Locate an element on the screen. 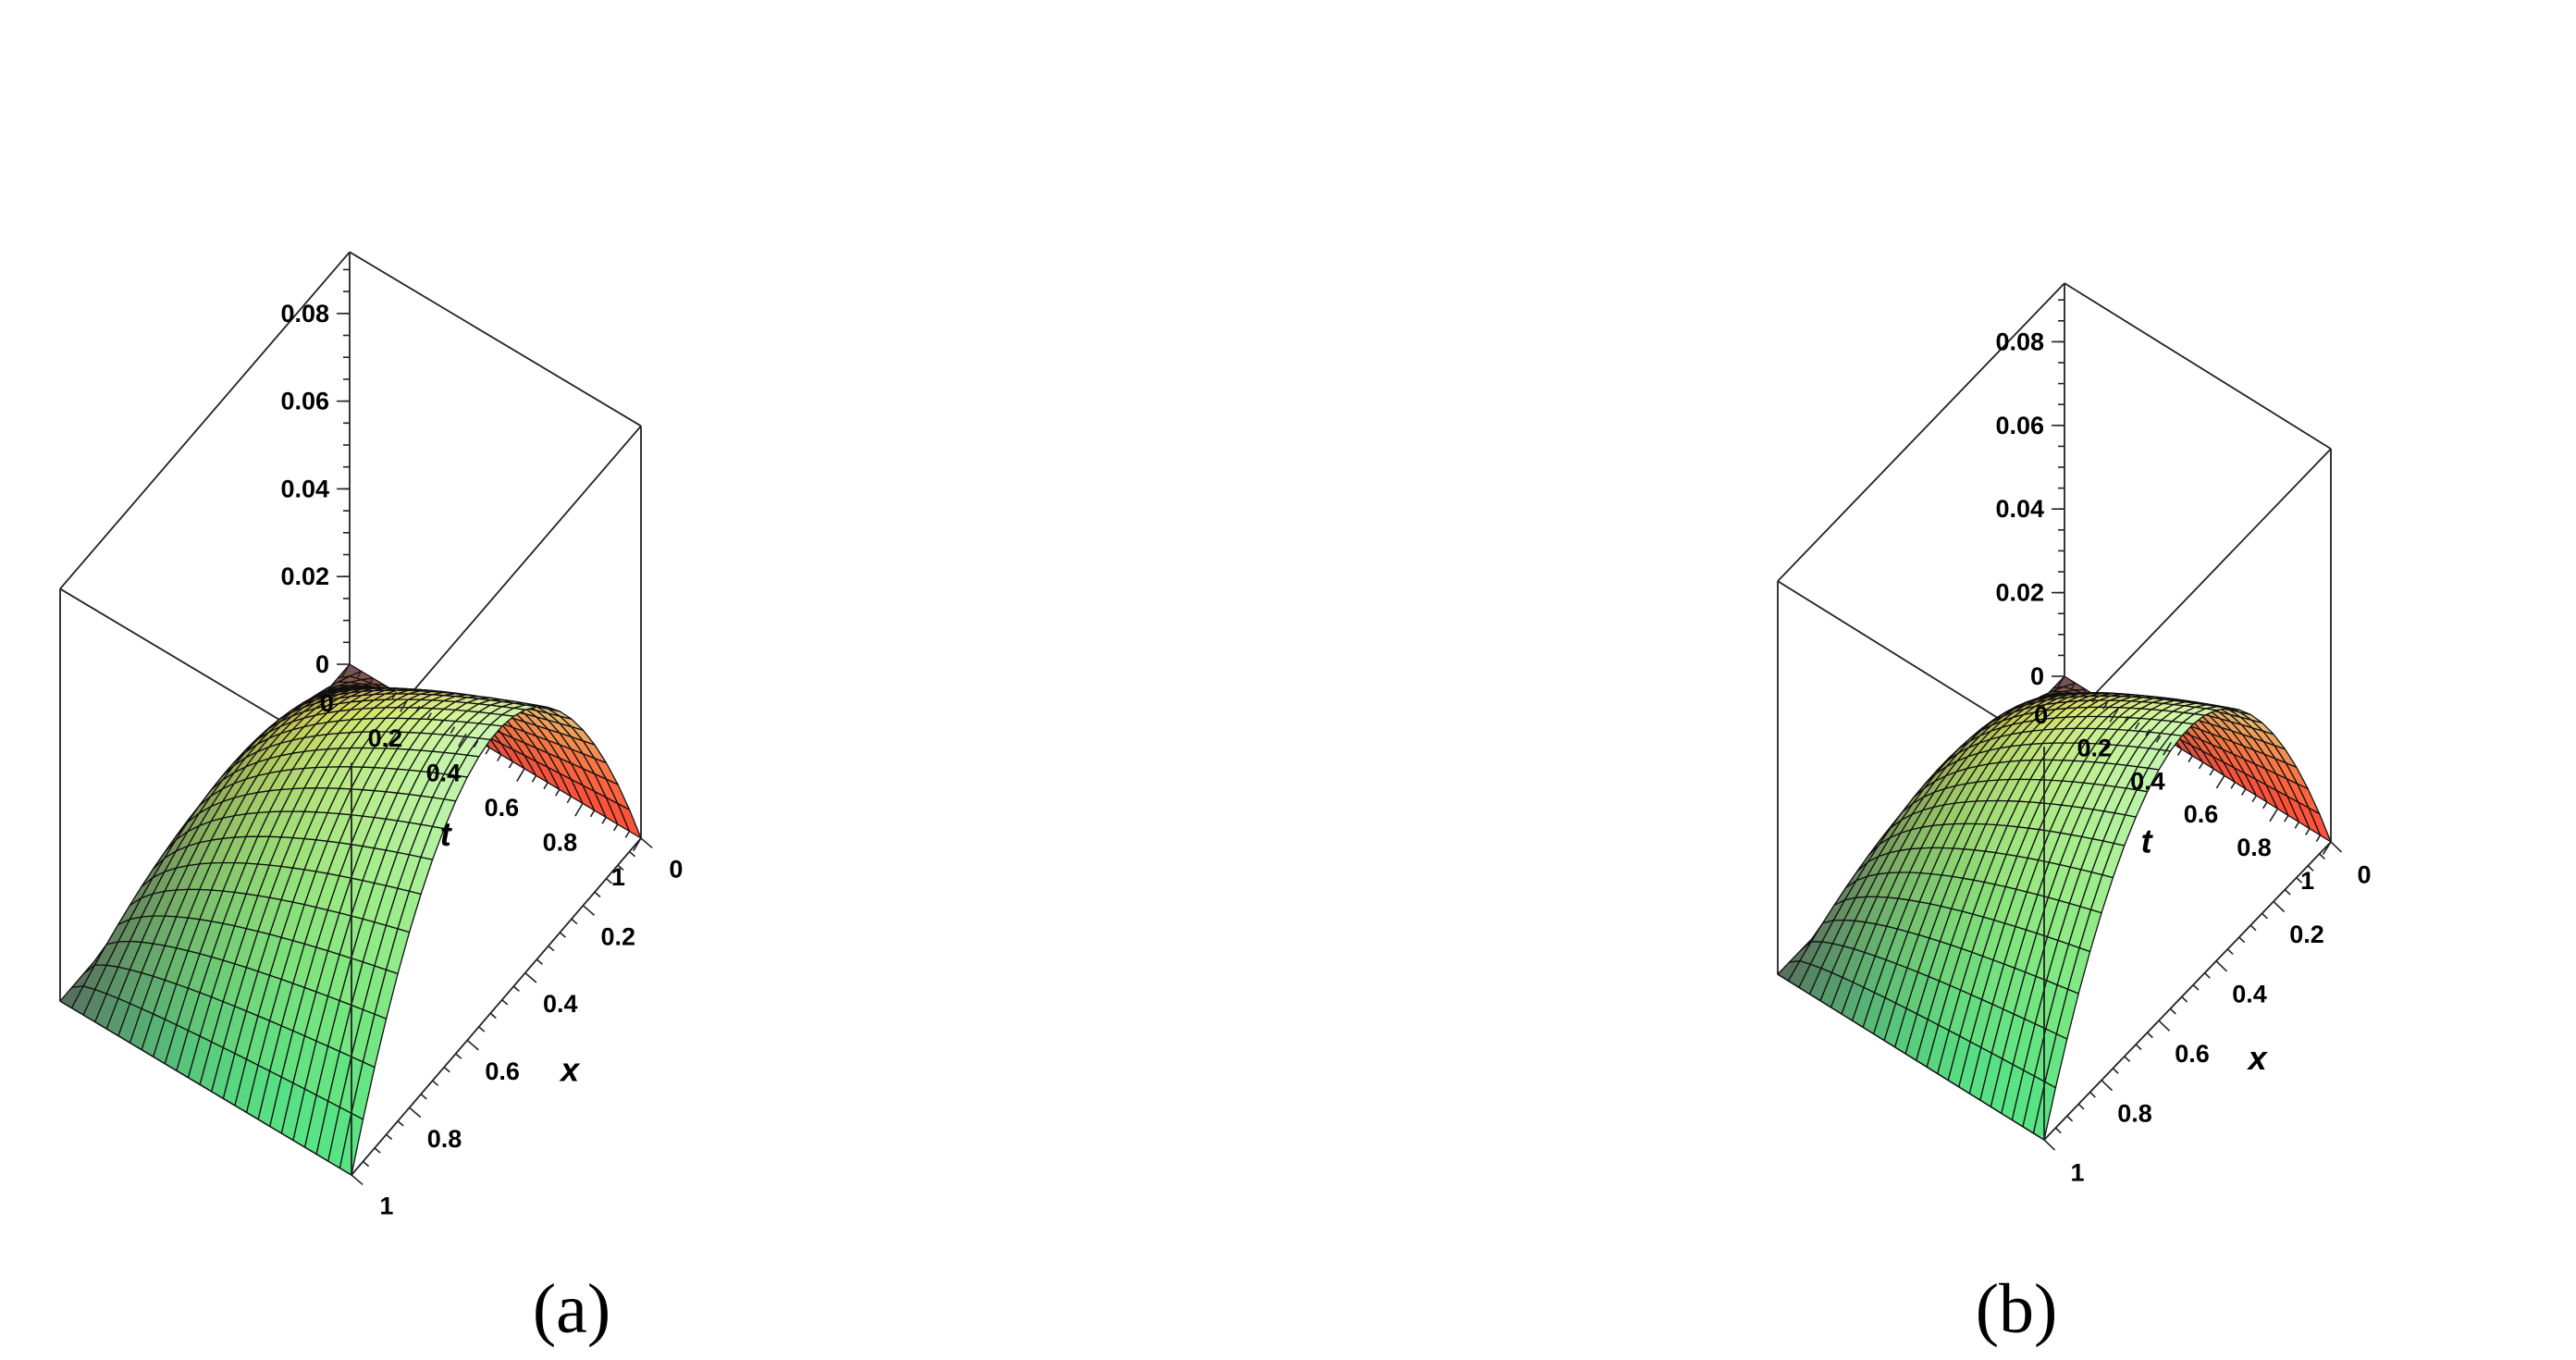 Image resolution: width=2576 pixels, height=1360 pixels. panel-b-z-tick-label: 0.04 is located at coordinates (2019, 509).